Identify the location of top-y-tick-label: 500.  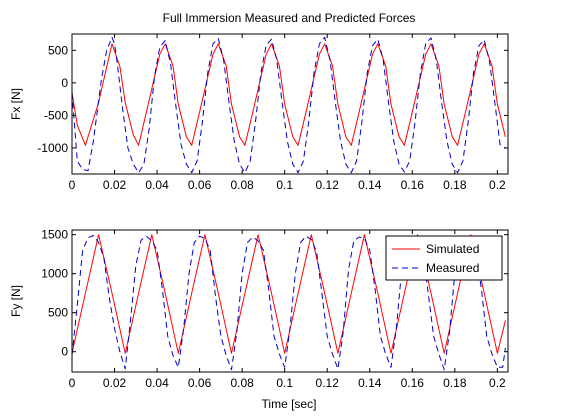
(58, 50).